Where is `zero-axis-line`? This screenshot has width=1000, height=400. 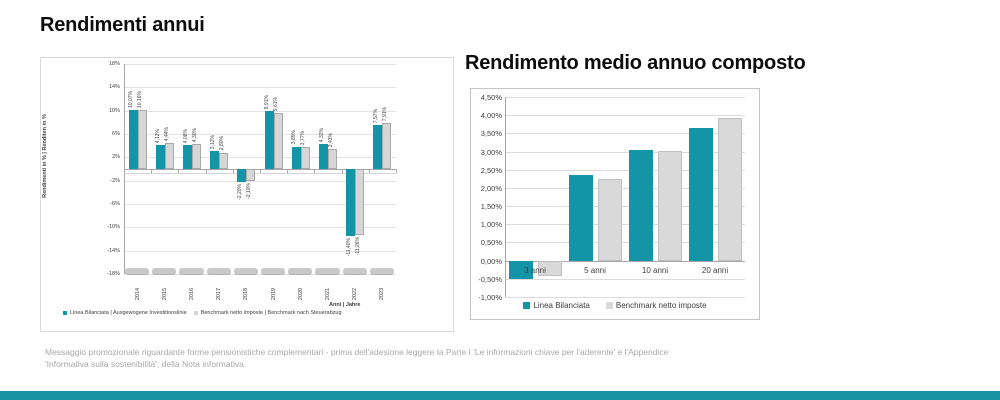 zero-axis-line is located at coordinates (625, 261).